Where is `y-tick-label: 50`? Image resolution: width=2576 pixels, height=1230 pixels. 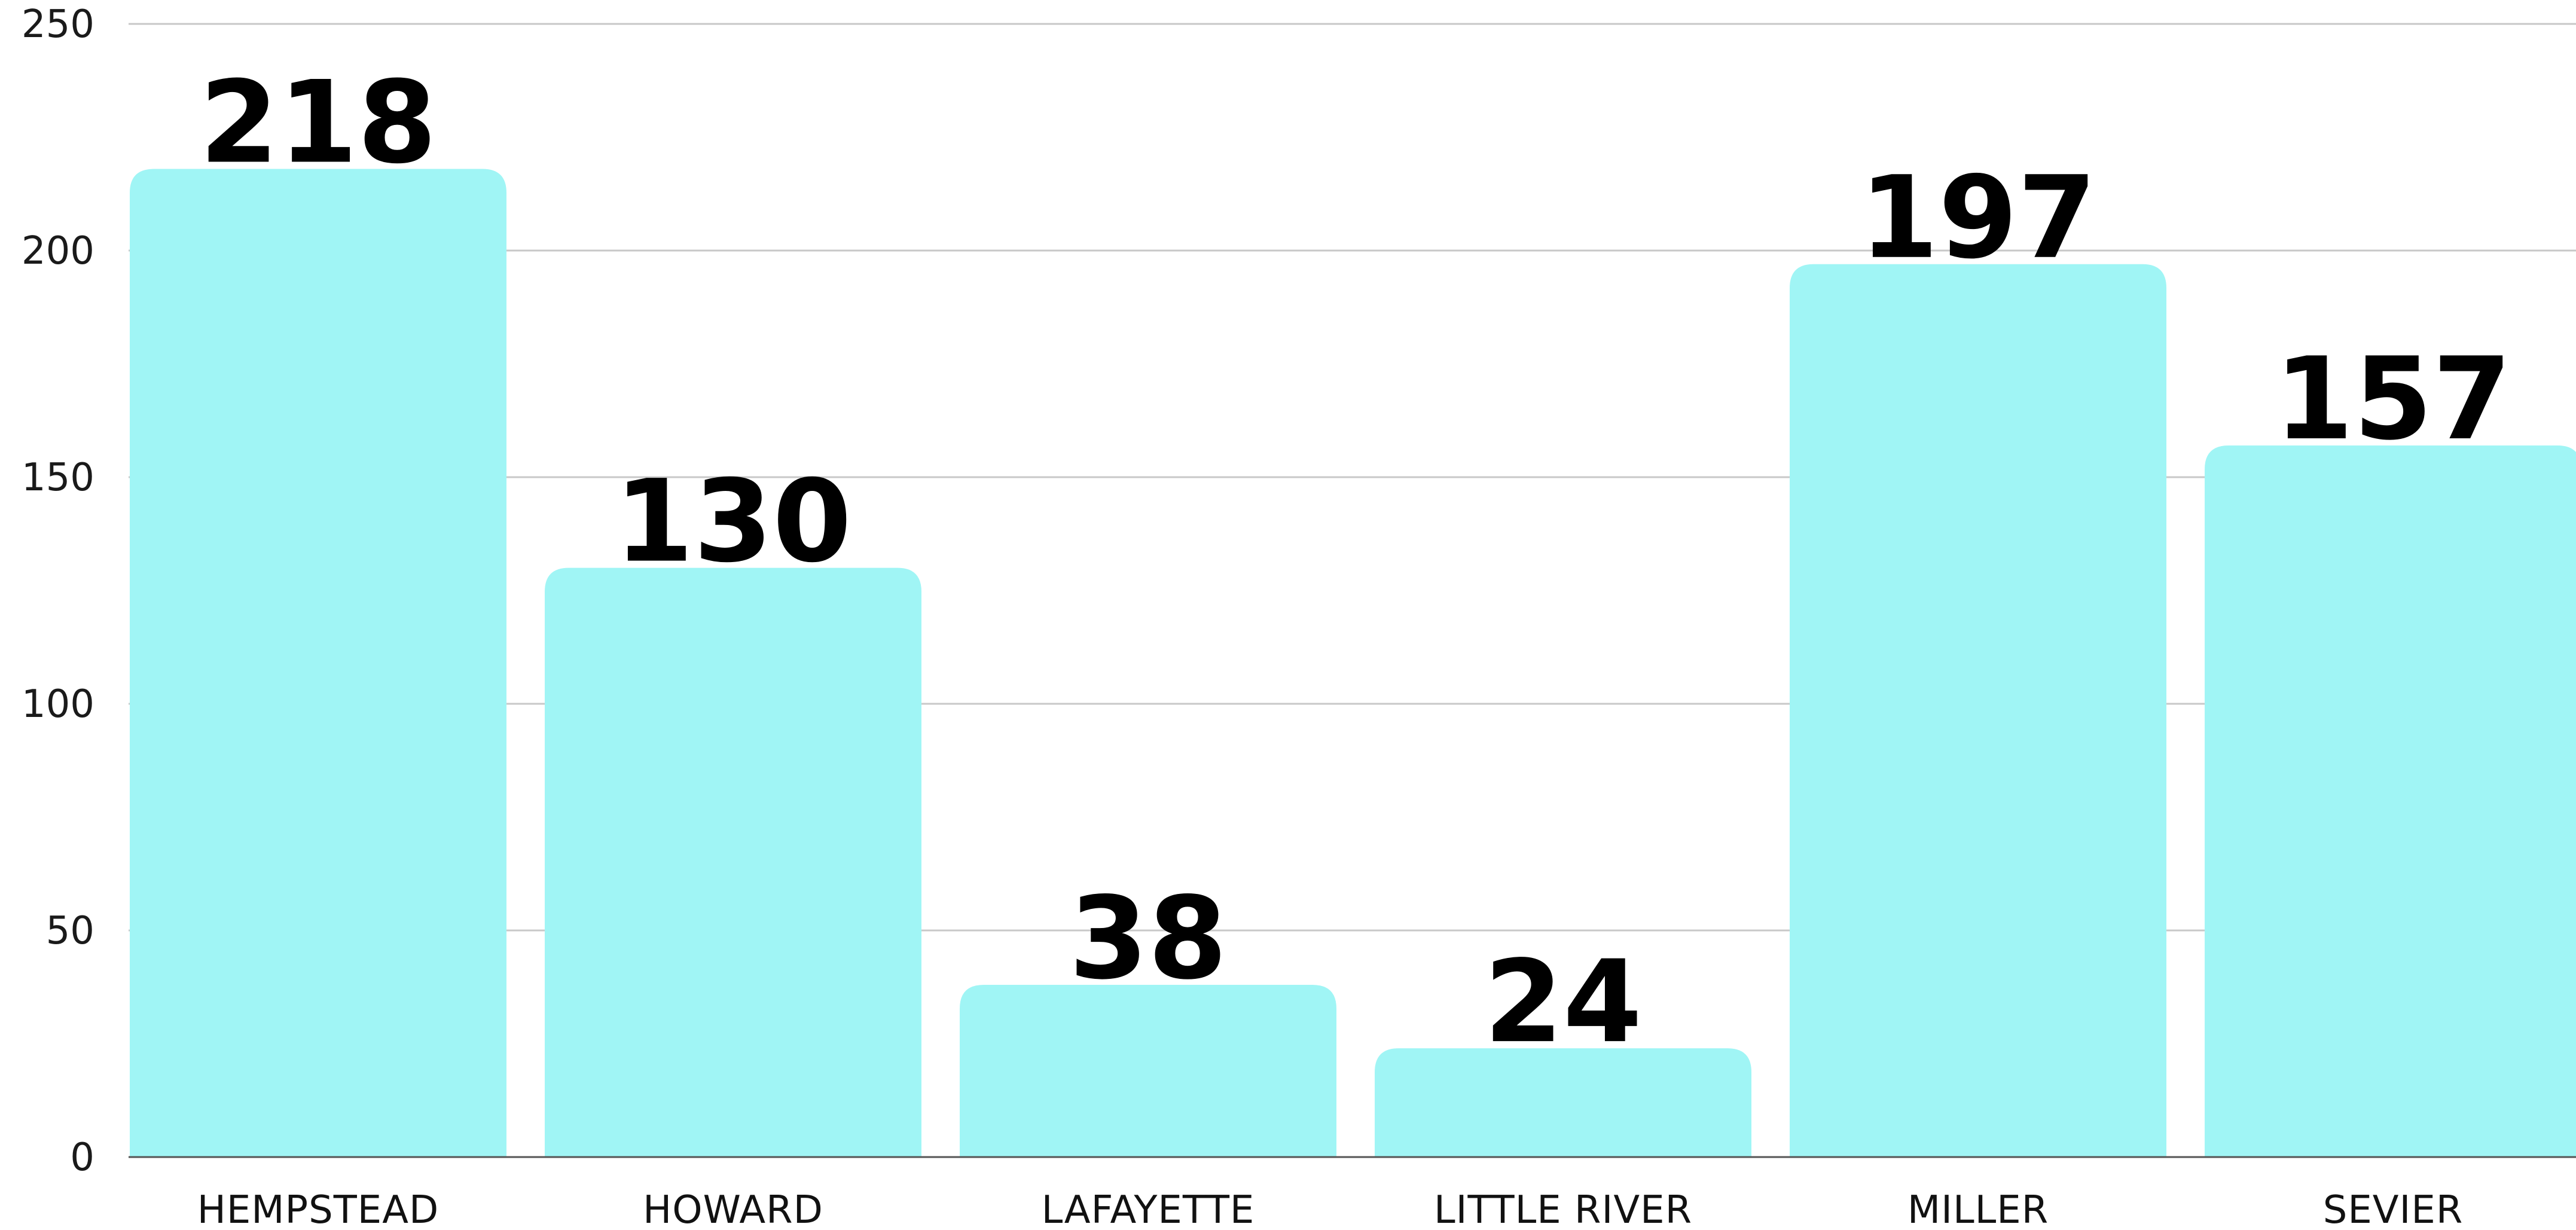 y-tick-label: 50 is located at coordinates (70, 931).